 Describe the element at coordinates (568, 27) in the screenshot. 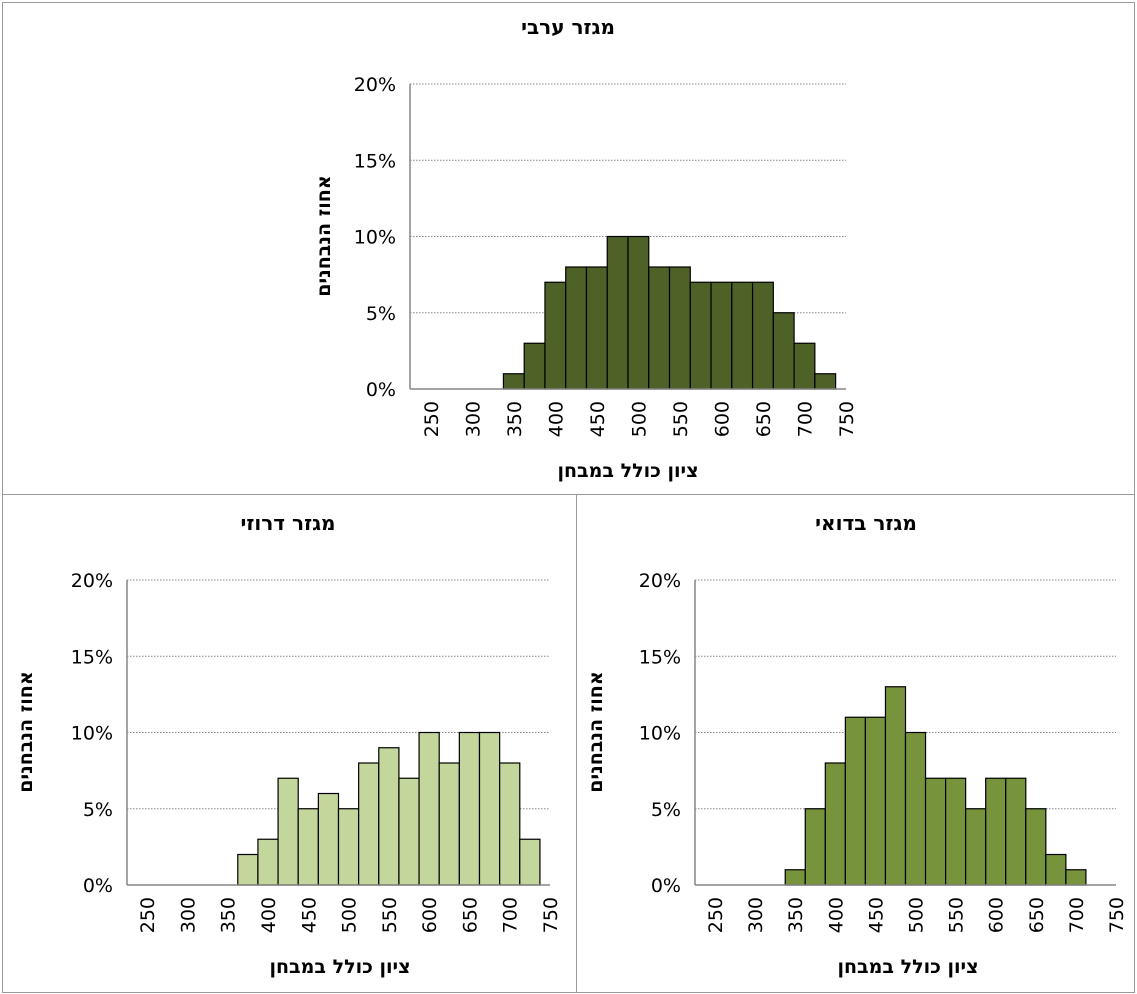

I see `chart-title: מגזר ערבי` at that location.